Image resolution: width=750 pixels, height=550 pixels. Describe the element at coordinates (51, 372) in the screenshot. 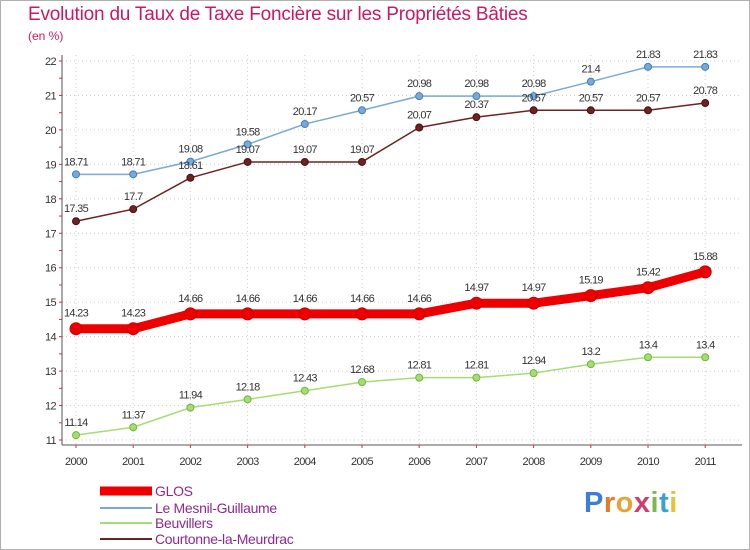

I see `y-tick-label: 13` at that location.